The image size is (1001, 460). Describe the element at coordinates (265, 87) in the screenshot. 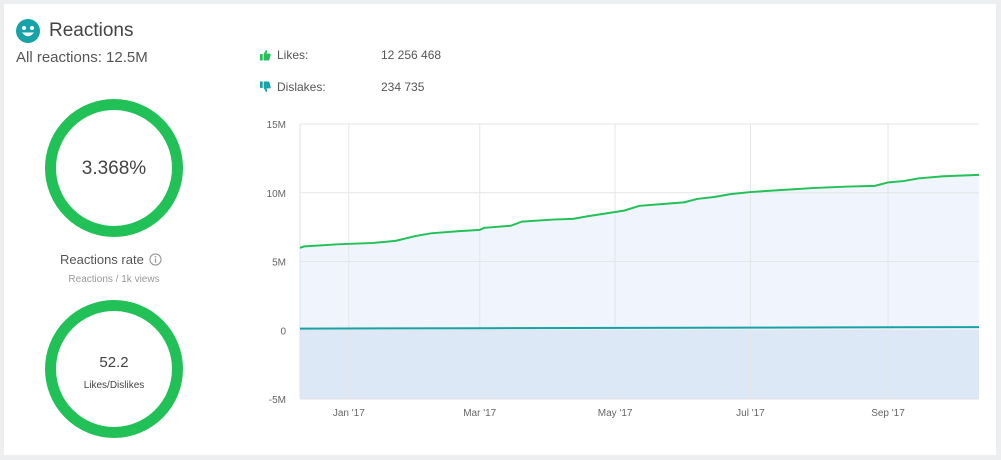

I see `thumbs-down-icon` at that location.